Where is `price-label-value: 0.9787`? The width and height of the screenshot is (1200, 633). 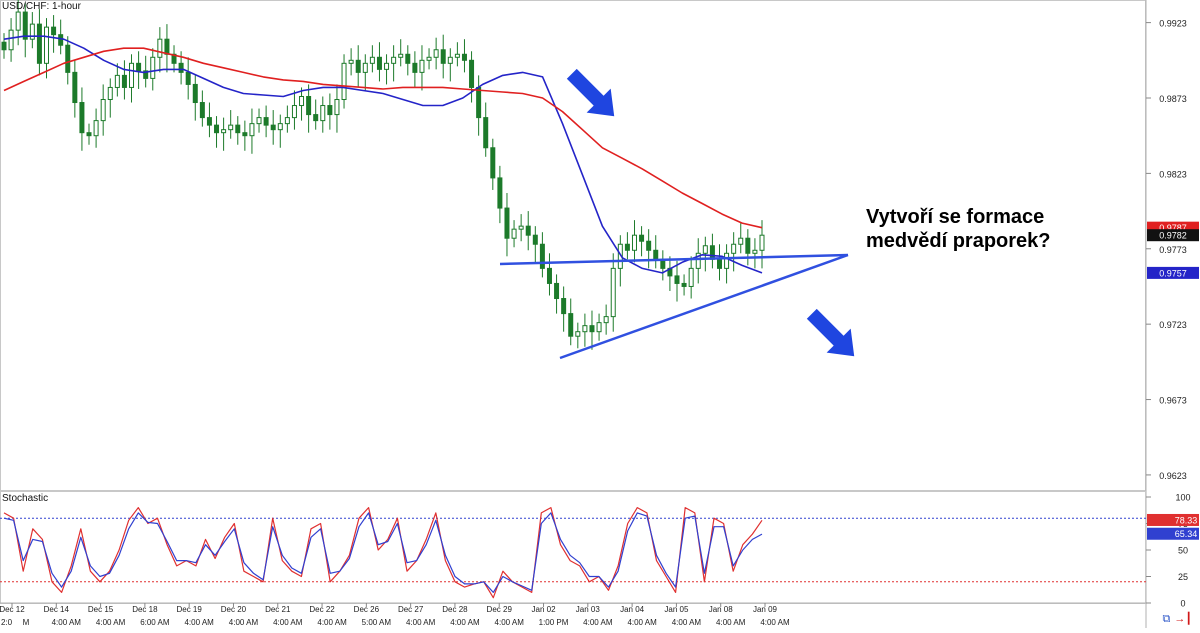
price-label-value: 0.9787 is located at coordinates (1173, 228).